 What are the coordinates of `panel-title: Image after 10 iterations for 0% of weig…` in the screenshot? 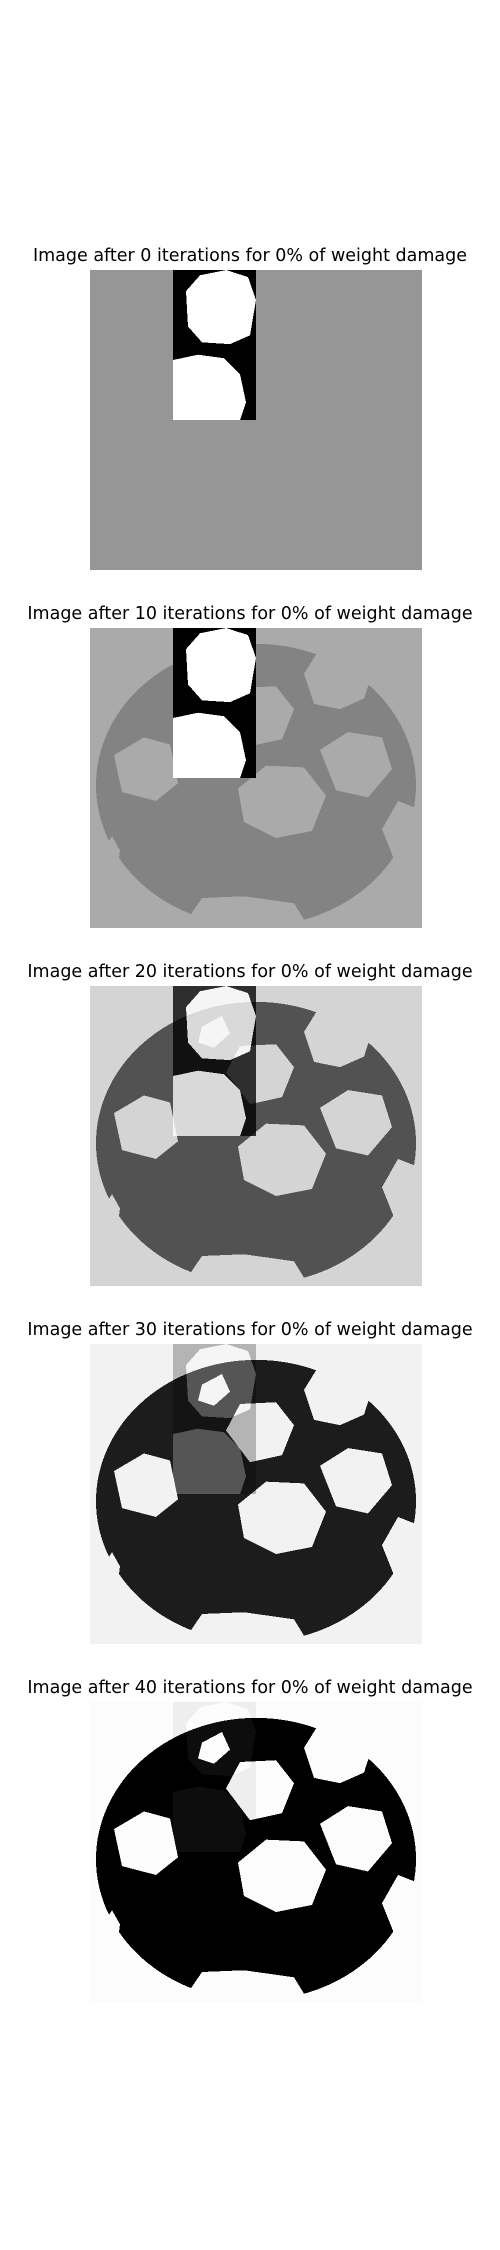 It's located at (250, 614).